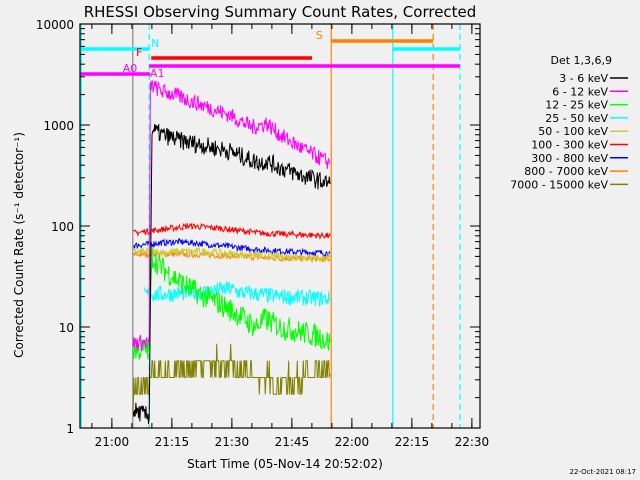 The height and width of the screenshot is (480, 640). I want to click on flag-label-f: F, so click(139, 52).